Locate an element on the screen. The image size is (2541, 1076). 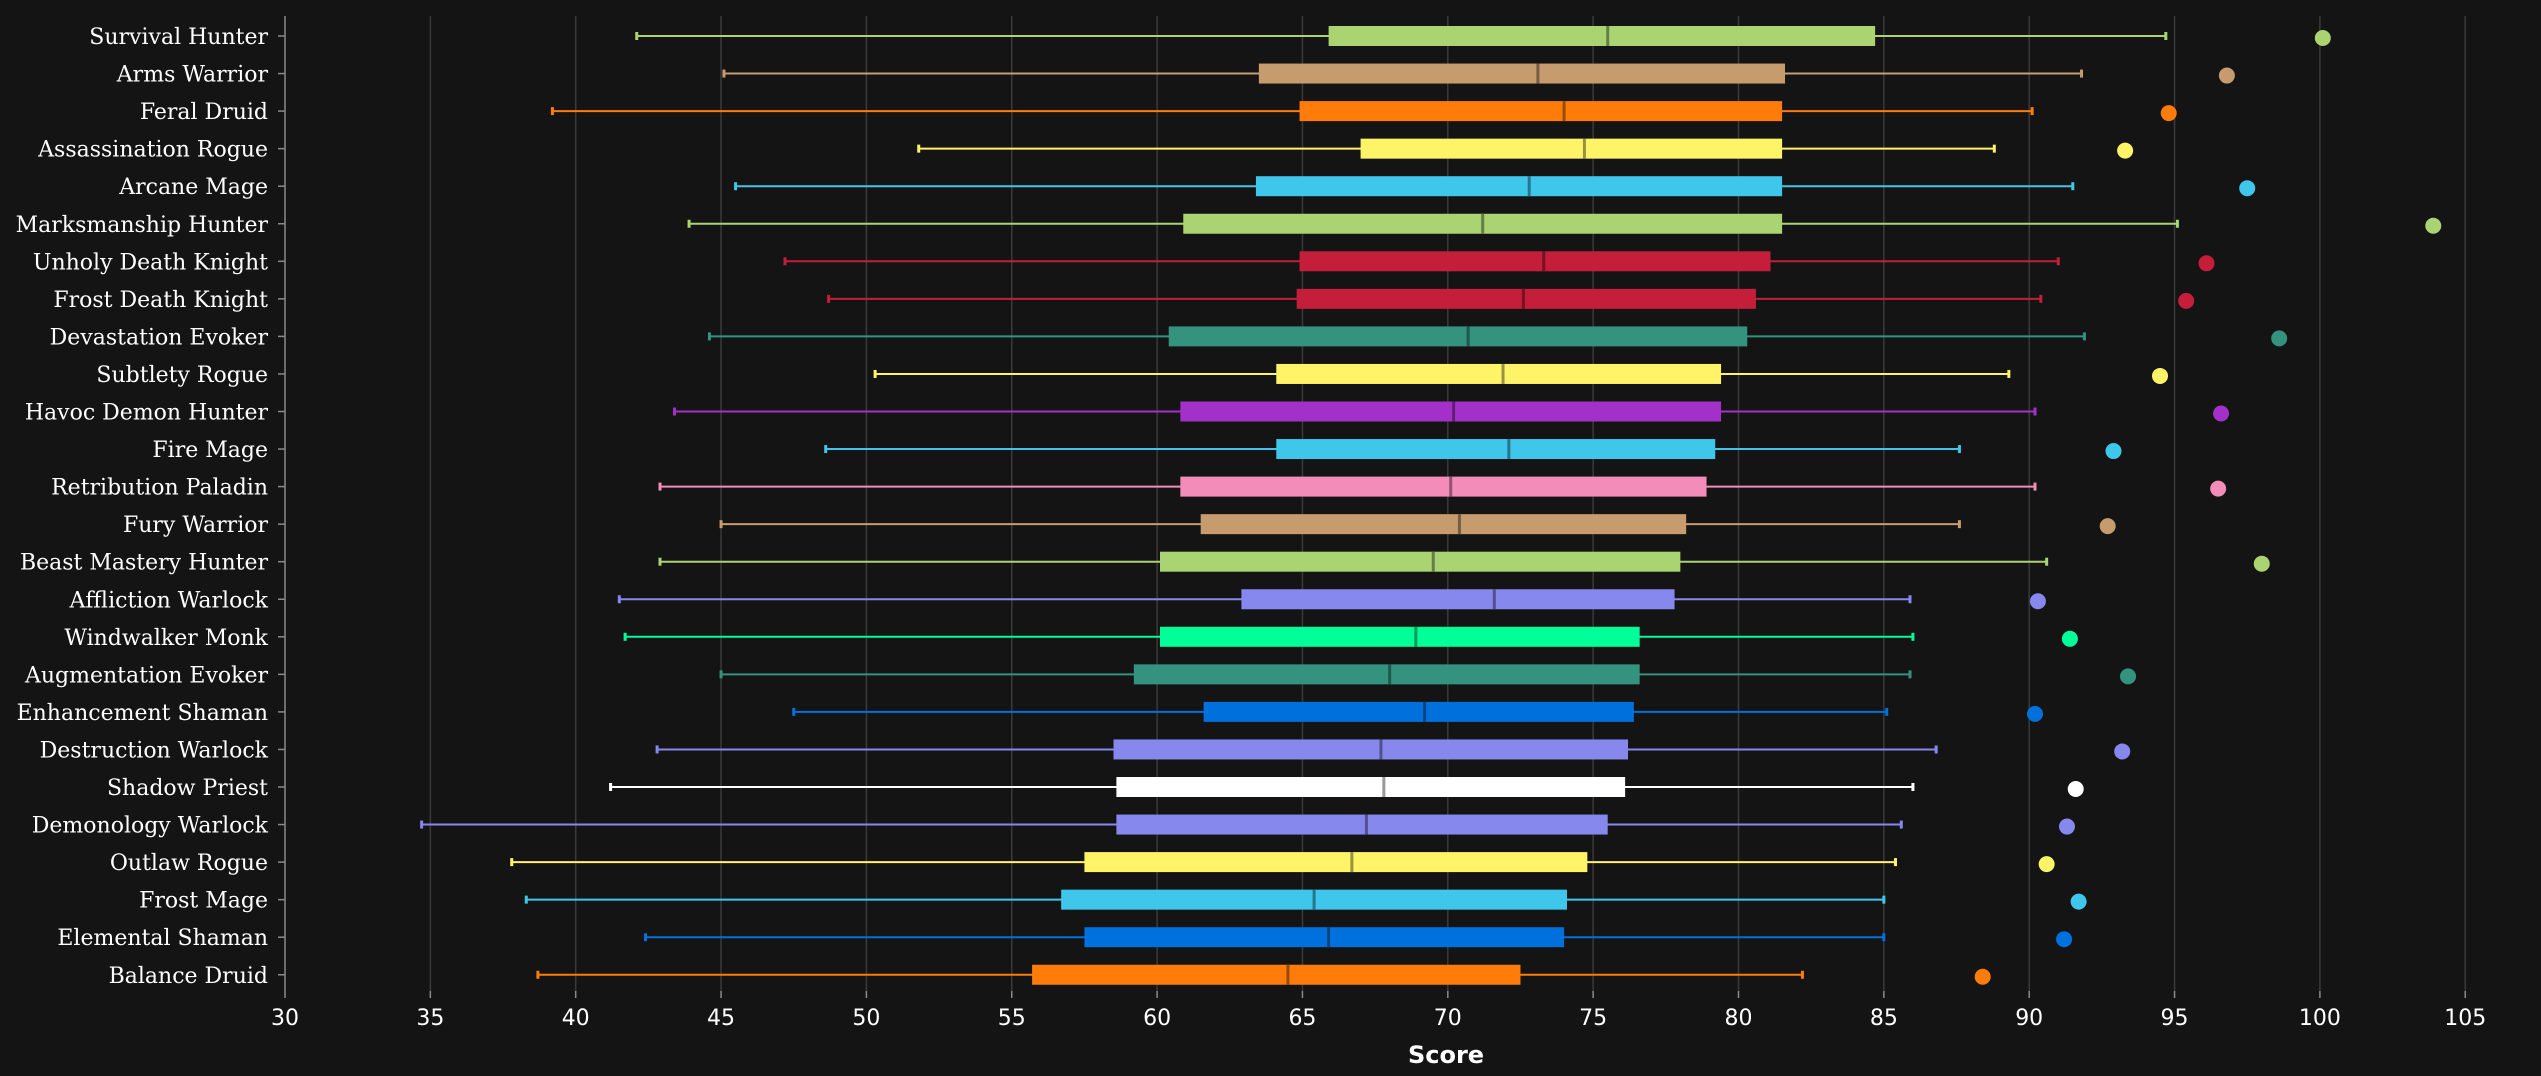
category-label: Windwalker Monk is located at coordinates (166, 638).